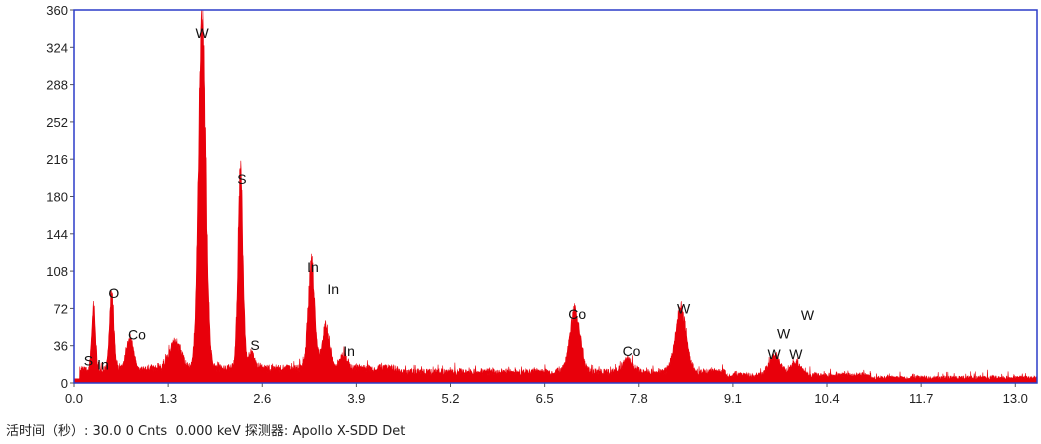  What do you see at coordinates (113, 293) in the screenshot?
I see `peak-label: O` at bounding box center [113, 293].